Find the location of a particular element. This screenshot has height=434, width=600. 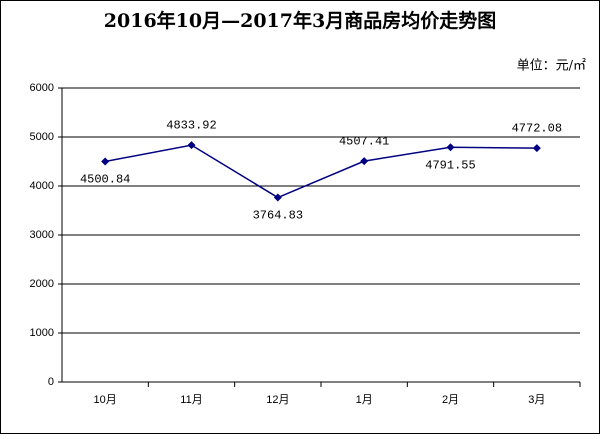

x-tick-label: 10月 is located at coordinates (105, 400).